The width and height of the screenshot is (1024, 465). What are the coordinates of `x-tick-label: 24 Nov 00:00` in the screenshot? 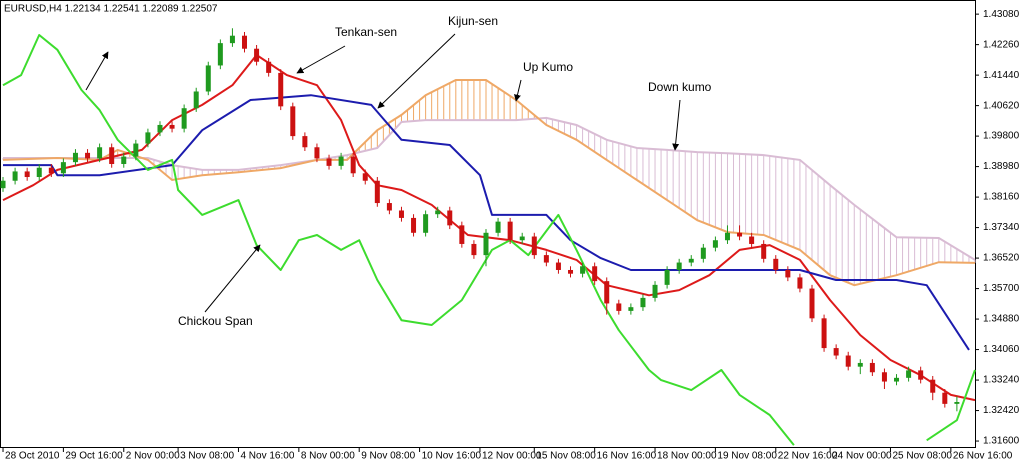 It's located at (862, 456).